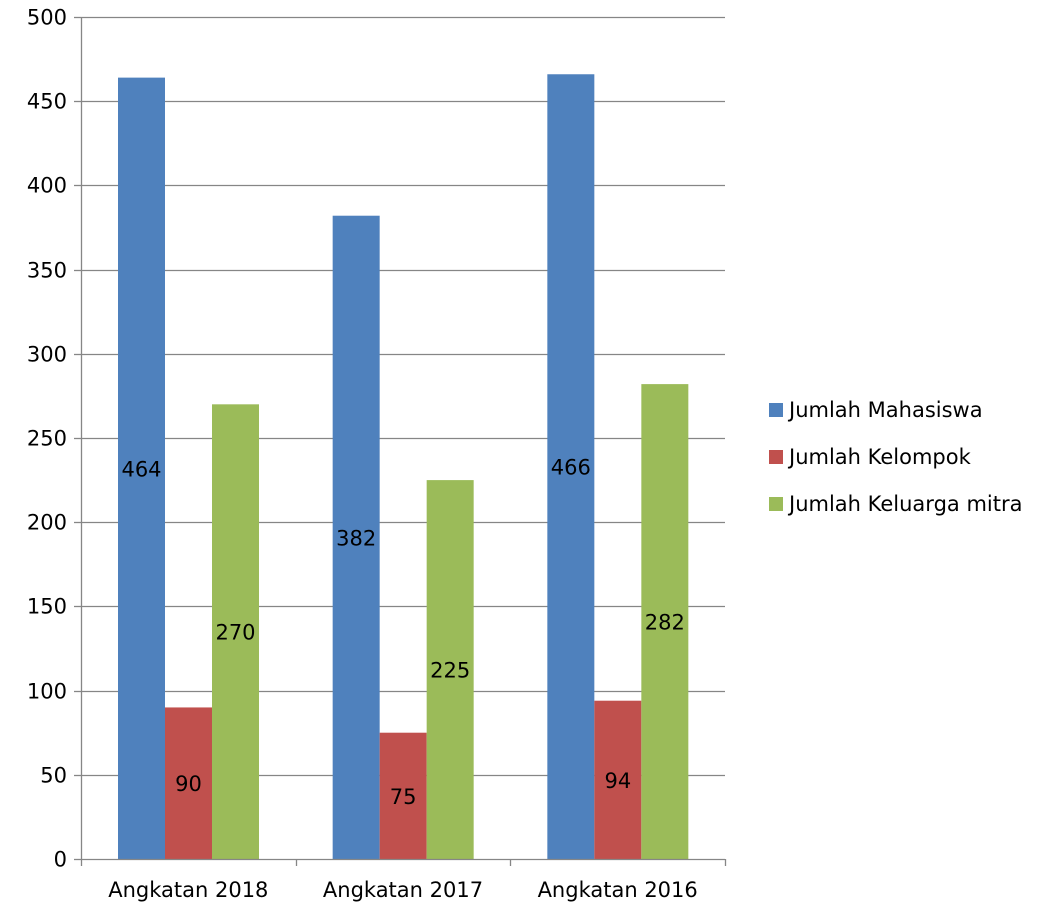 Image resolution: width=1043 pixels, height=907 pixels. I want to click on y-tick-label: 350, so click(47, 271).